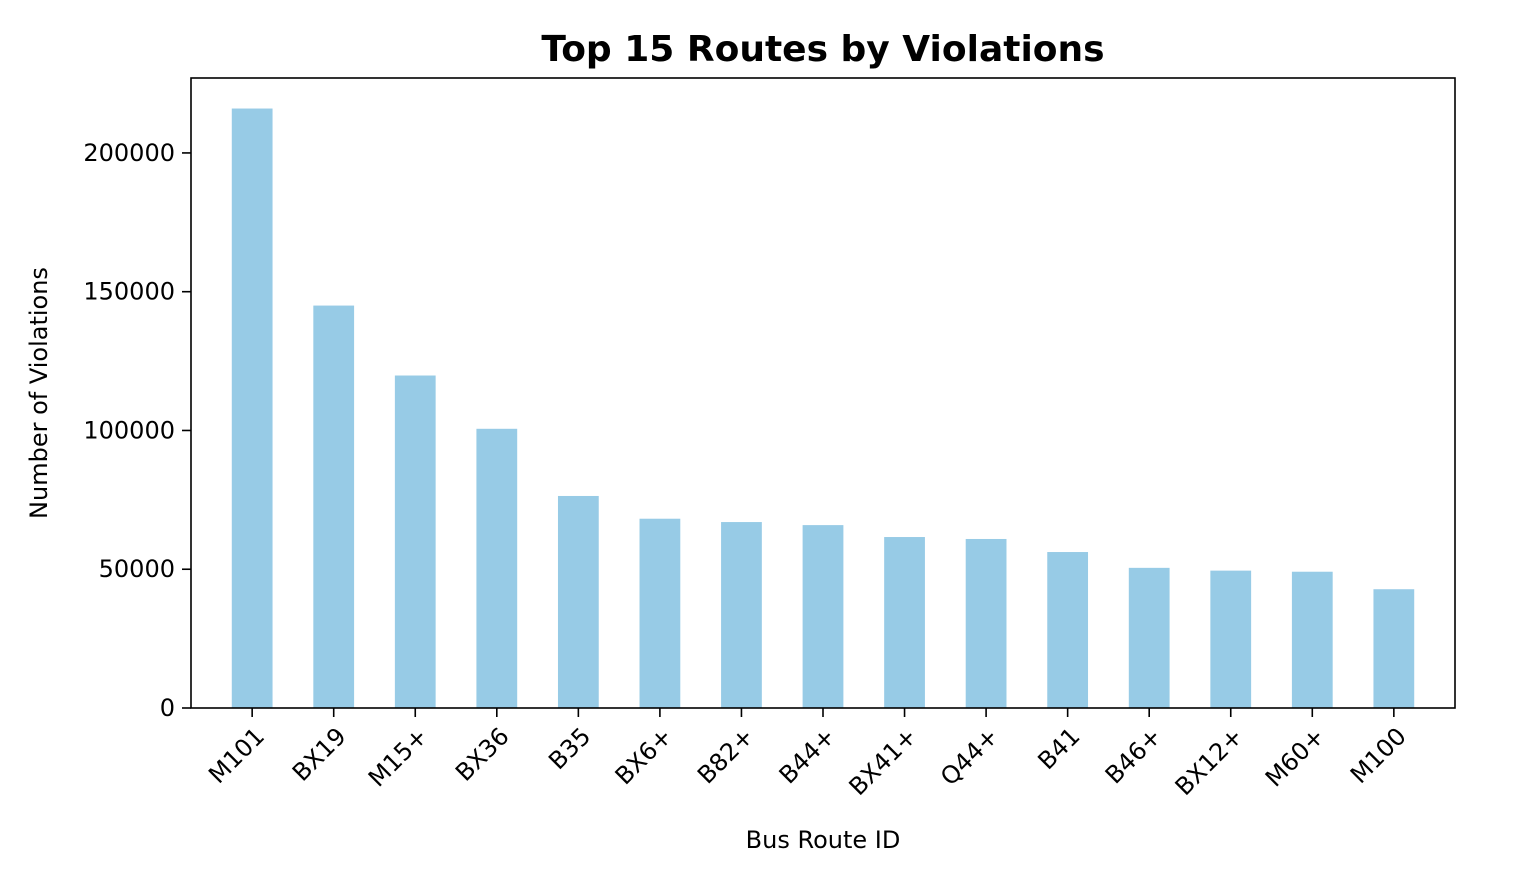 The height and width of the screenshot is (876, 1540). I want to click on bar-bx6-plus, so click(660, 613).